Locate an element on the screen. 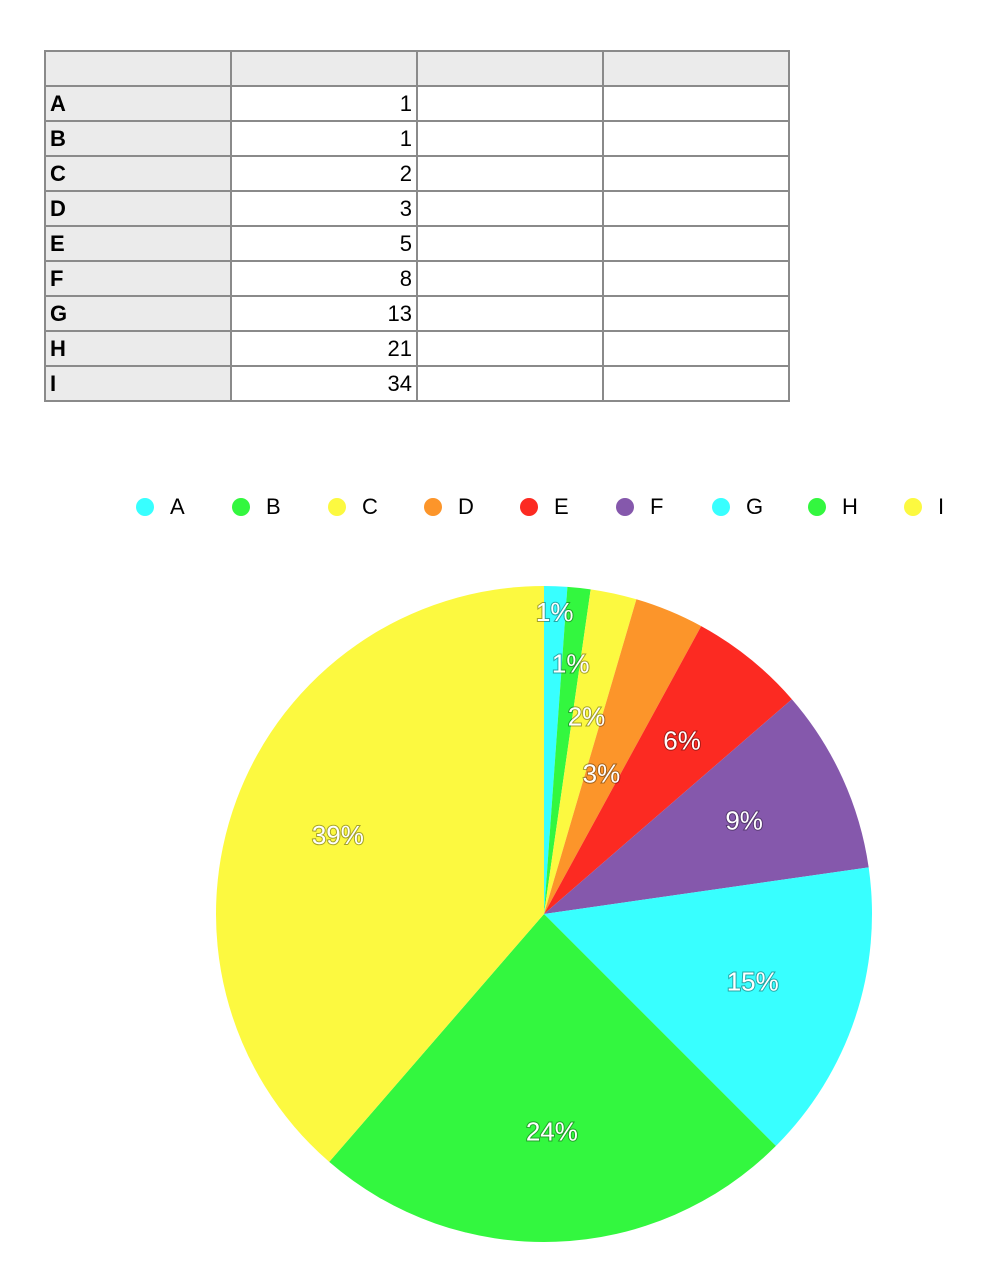  header-row is located at coordinates (417, 68).